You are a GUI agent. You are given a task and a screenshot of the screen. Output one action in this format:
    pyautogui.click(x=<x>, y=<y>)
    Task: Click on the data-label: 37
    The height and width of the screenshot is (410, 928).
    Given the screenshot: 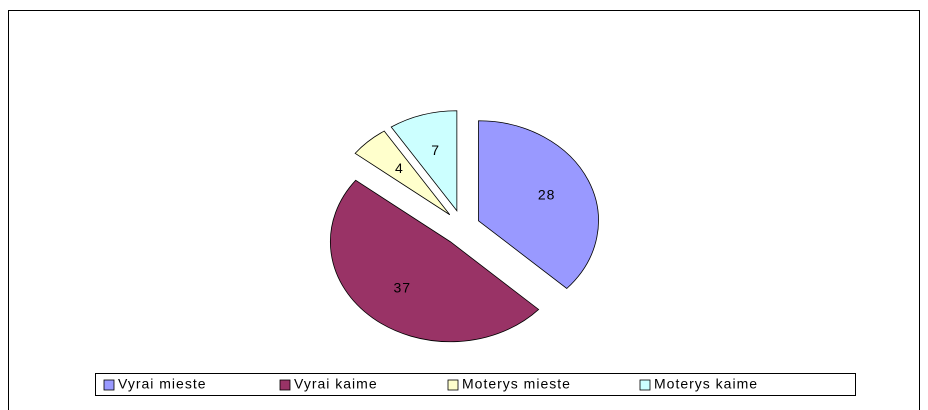 What is the action you would take?
    pyautogui.click(x=402, y=288)
    